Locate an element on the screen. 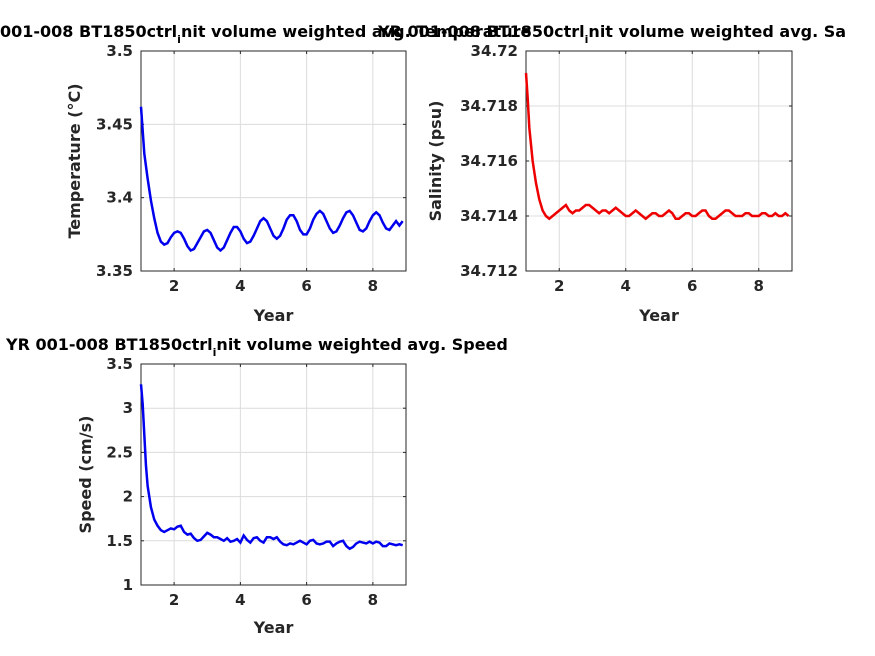  temperature-series-line is located at coordinates (271, 179).